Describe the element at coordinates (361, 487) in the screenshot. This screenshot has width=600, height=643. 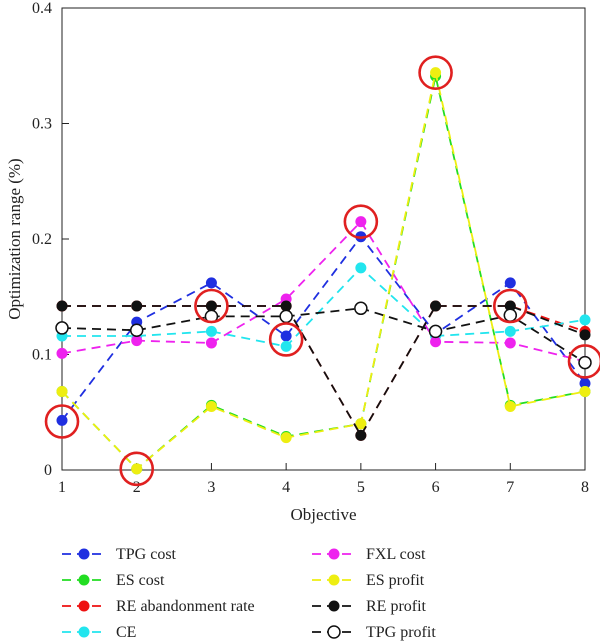
I see `x-tick-label: 5` at that location.